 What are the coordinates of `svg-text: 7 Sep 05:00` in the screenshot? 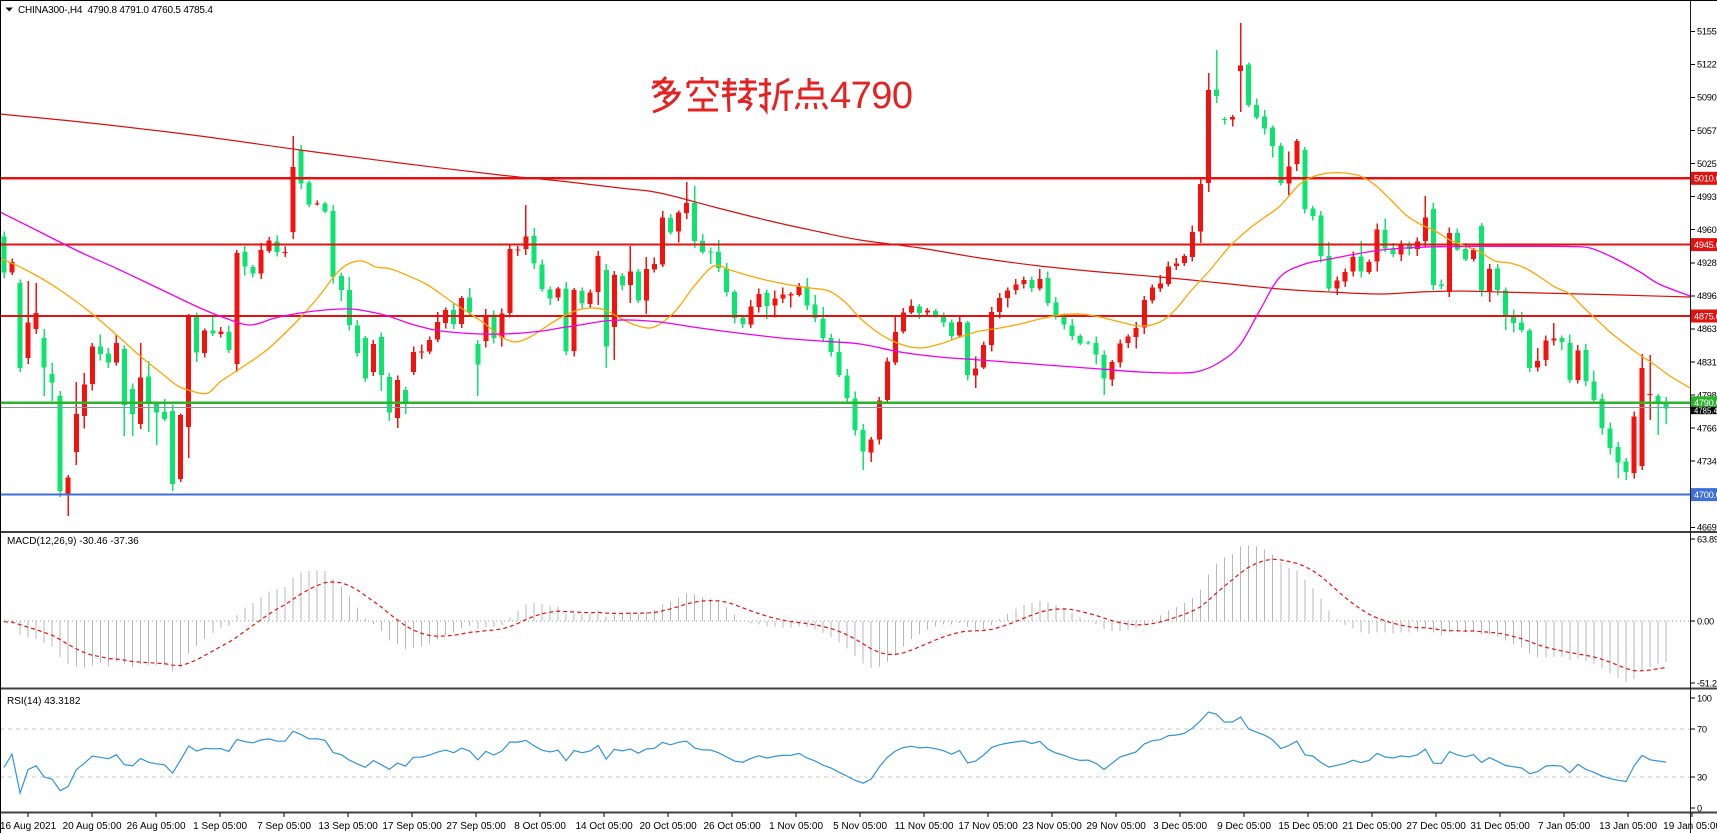 It's located at (284, 826).